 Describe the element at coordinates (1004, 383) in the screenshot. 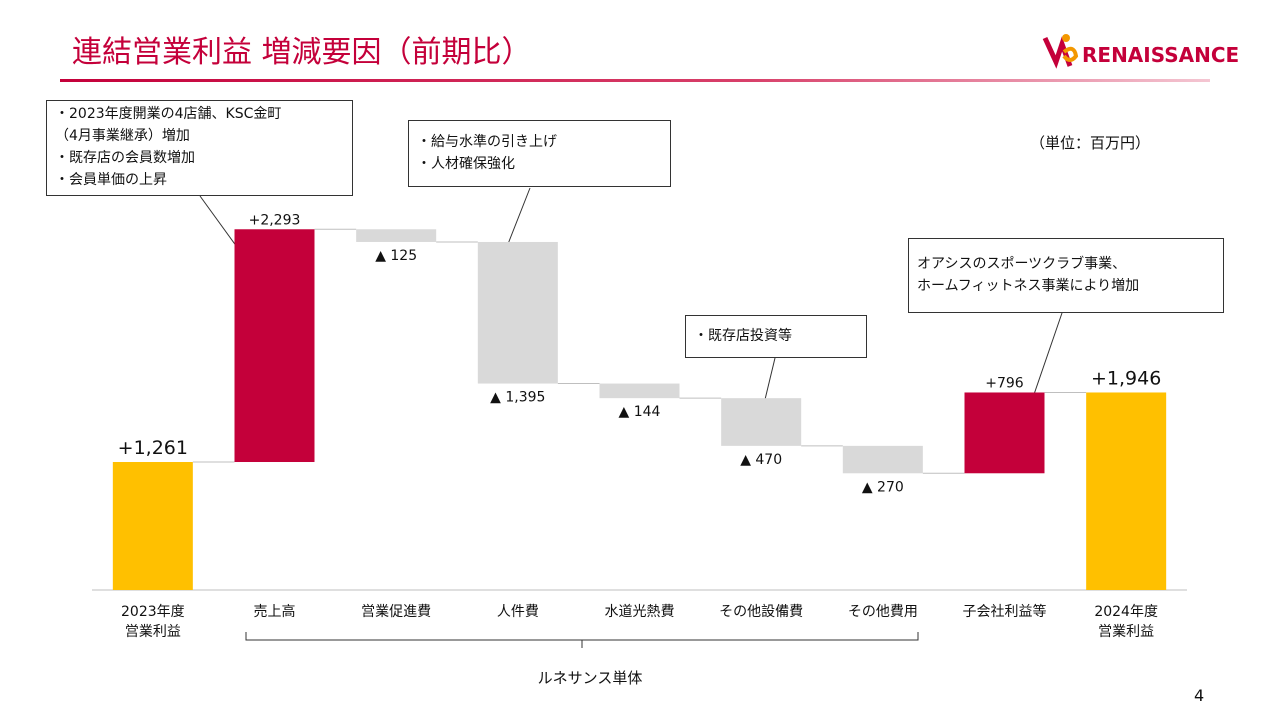

I see `value-label: +796` at that location.